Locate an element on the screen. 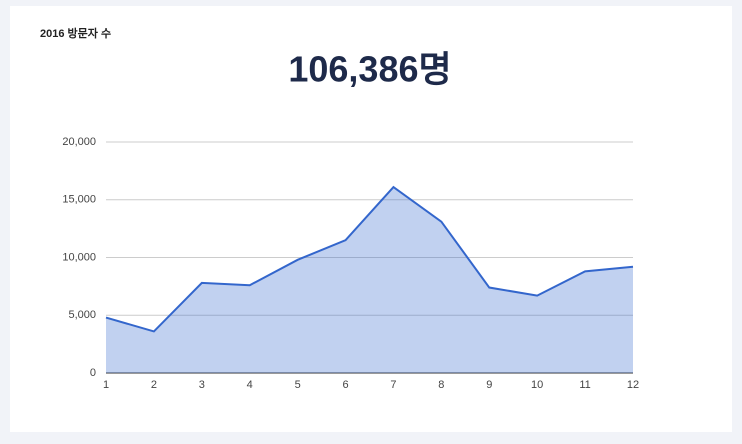 This screenshot has width=742, height=444. x-tick-label: 11 is located at coordinates (584, 385).